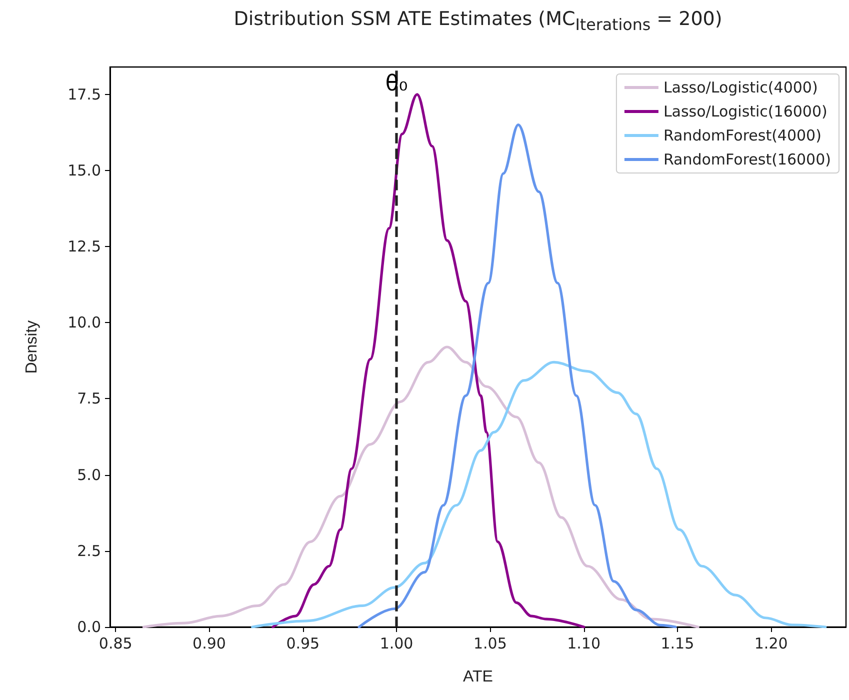 The image size is (849, 700). Describe the element at coordinates (84, 94) in the screenshot. I see `y-tick-label: 17.5` at that location.